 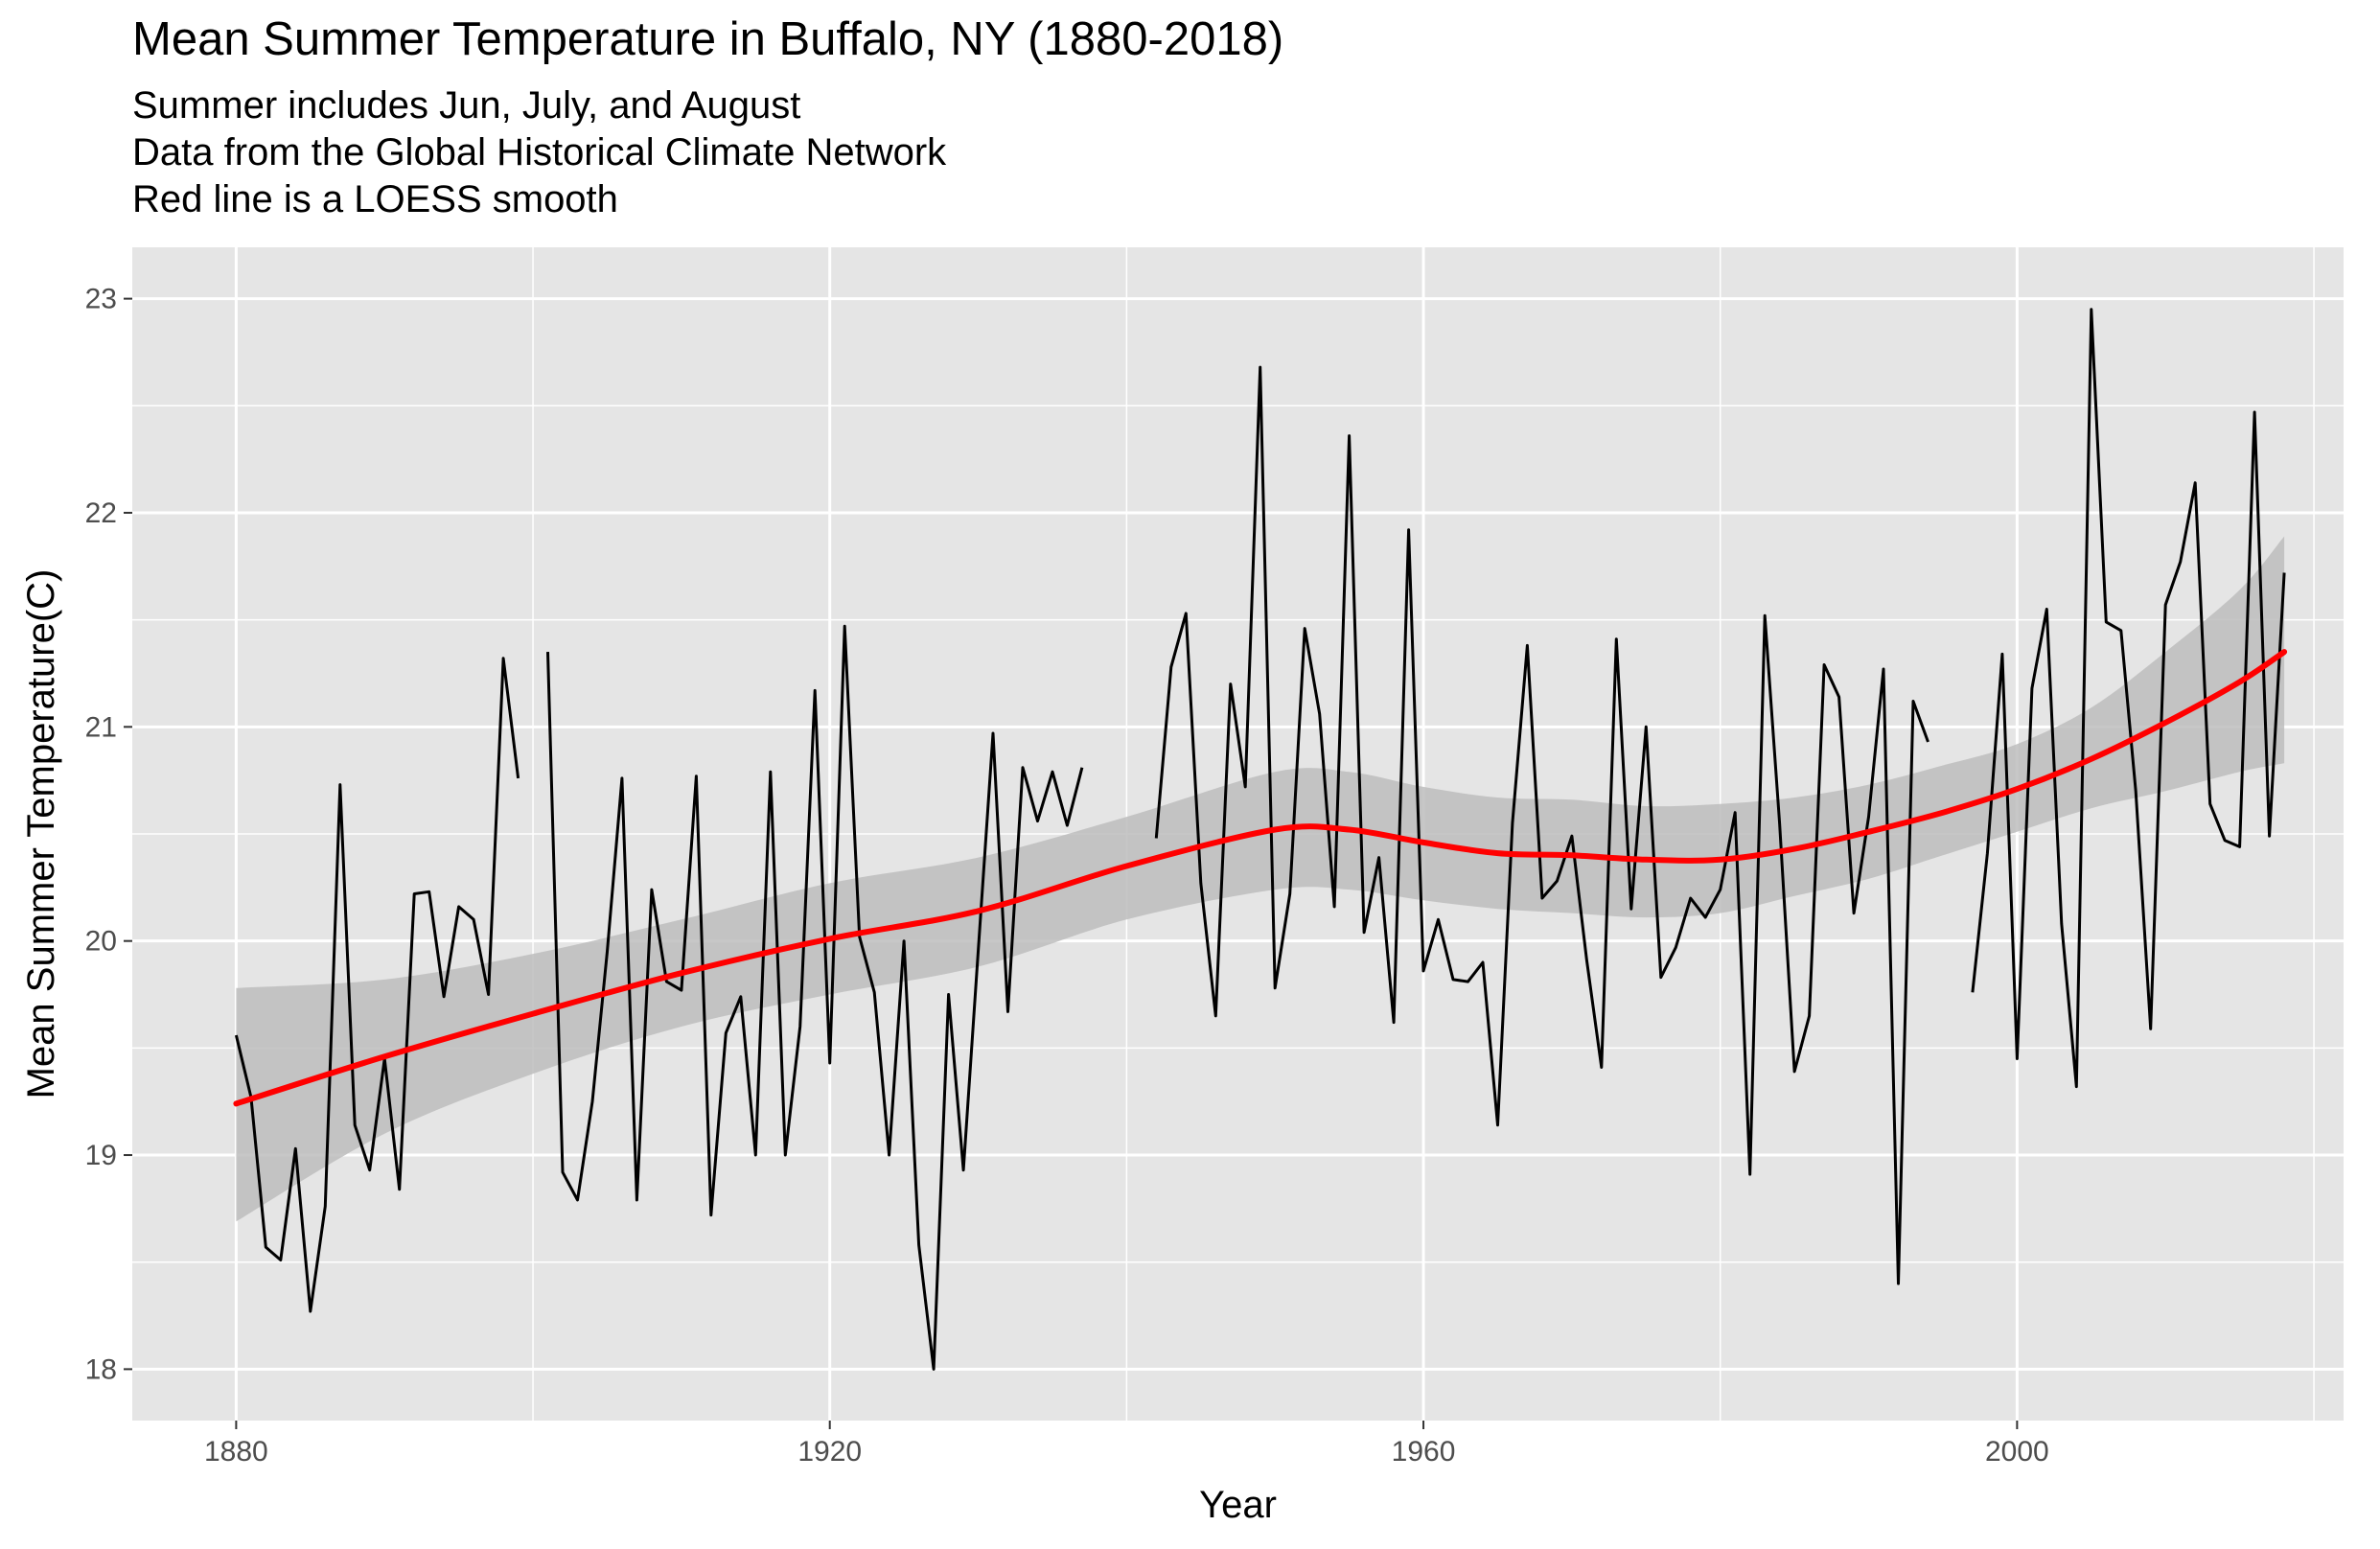 What do you see at coordinates (101, 942) in the screenshot?
I see `y-tick-label: 20` at bounding box center [101, 942].